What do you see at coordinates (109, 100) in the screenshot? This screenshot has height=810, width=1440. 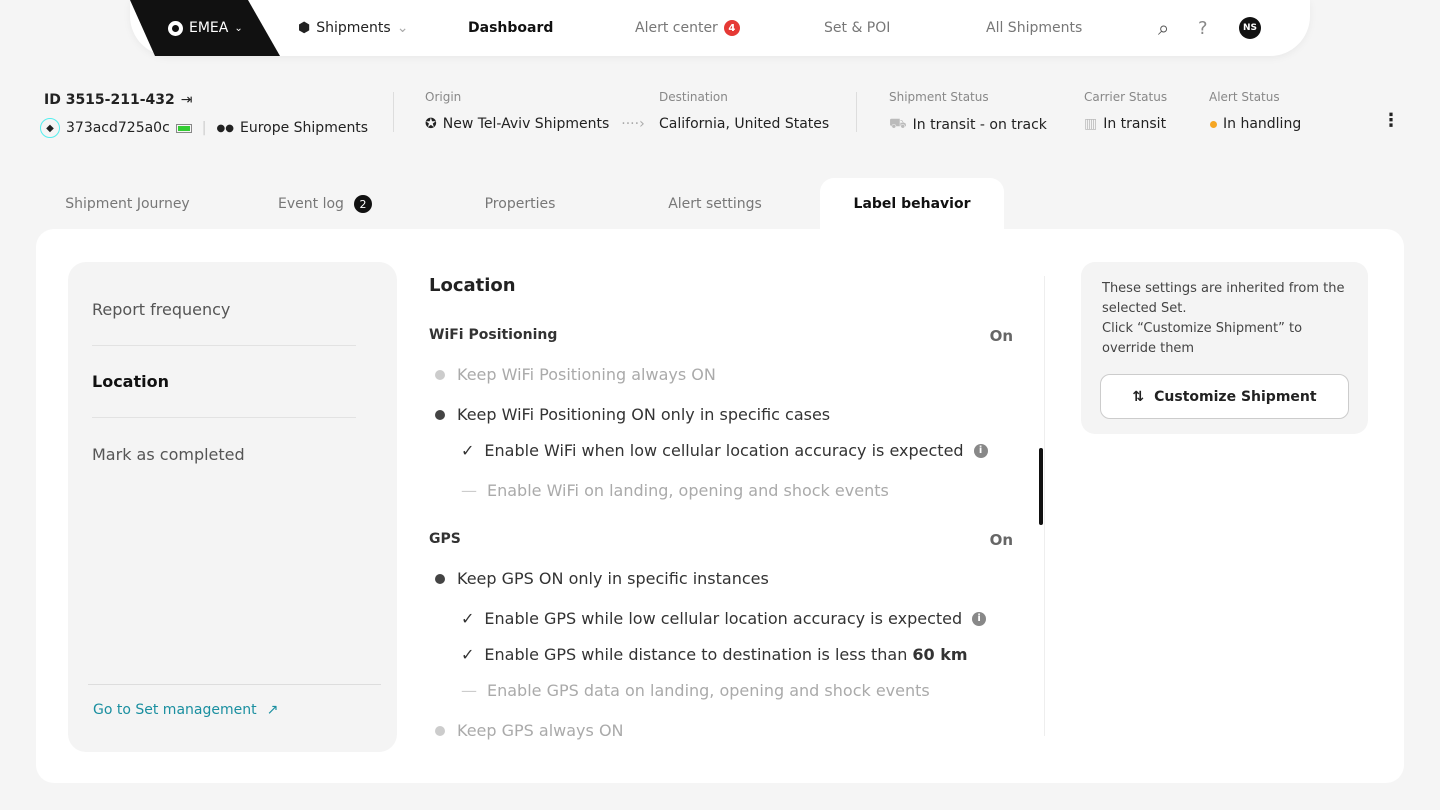 I see `shipment-id-text: ID 3515-211-432` at bounding box center [109, 100].